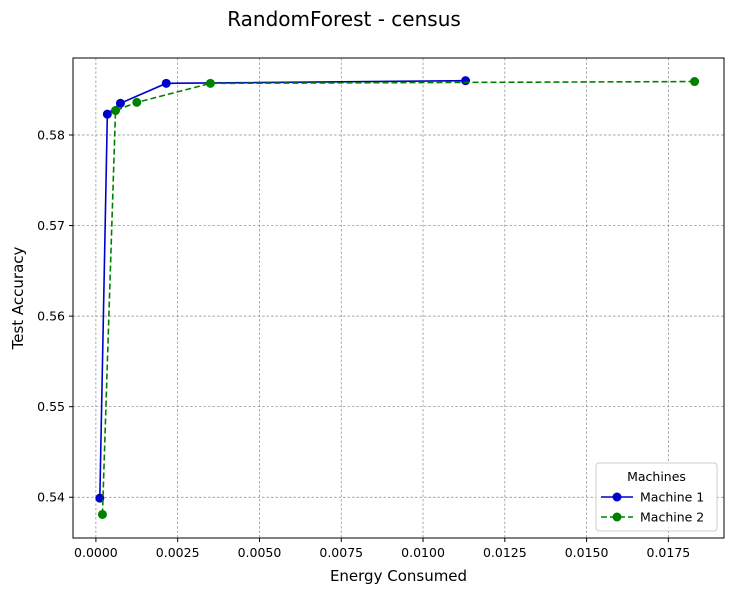 Image resolution: width=734 pixels, height=599 pixels. Describe the element at coordinates (672, 497) in the screenshot. I see `legend-entry-label: Machine 1` at that location.